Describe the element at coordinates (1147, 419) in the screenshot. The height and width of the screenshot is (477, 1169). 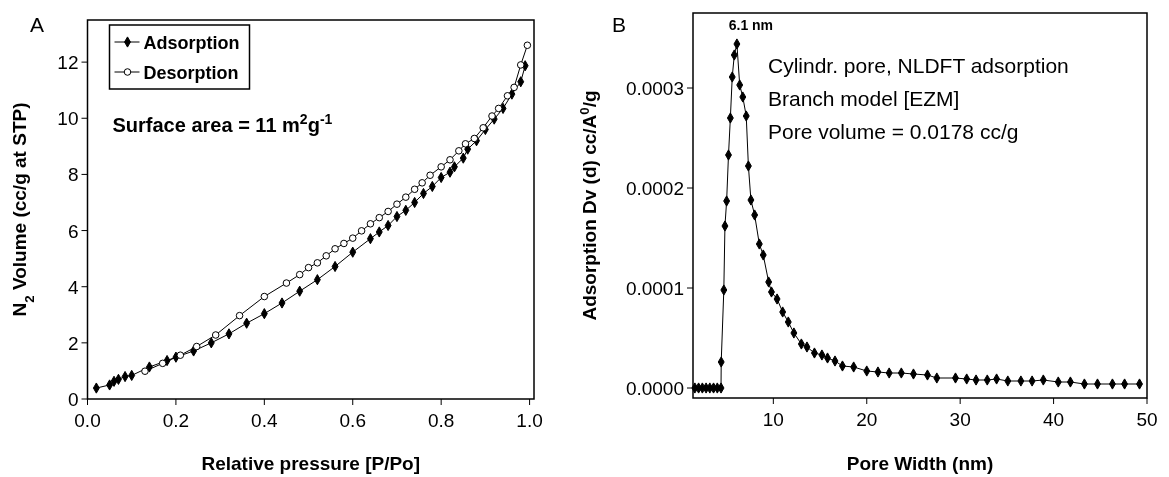
I see `x-tick-label: 50` at that location.